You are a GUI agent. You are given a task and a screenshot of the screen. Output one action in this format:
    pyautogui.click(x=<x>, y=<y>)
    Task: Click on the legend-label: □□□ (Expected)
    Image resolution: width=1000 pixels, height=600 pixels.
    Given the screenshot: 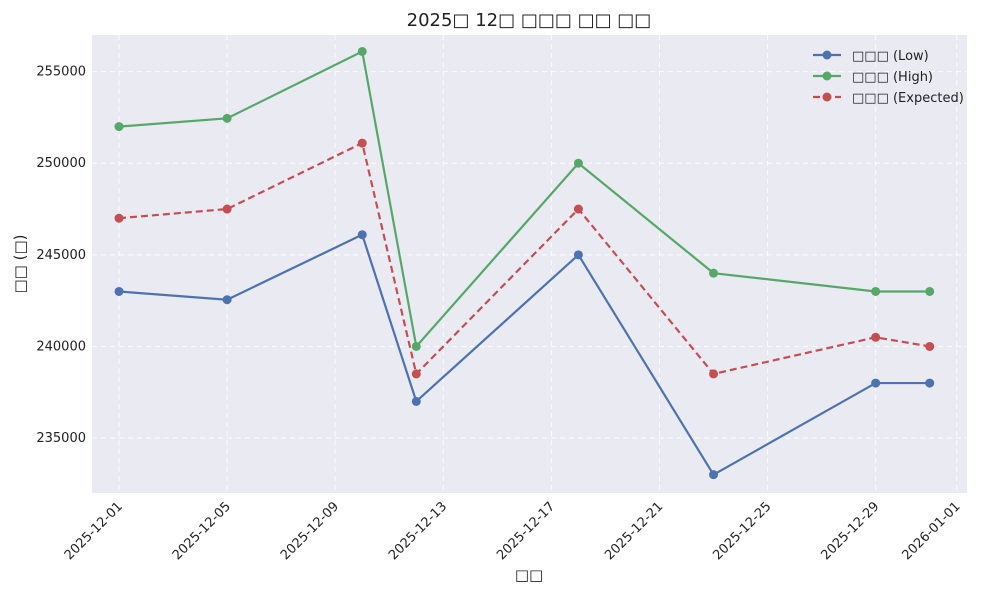 What is the action you would take?
    pyautogui.click(x=908, y=98)
    